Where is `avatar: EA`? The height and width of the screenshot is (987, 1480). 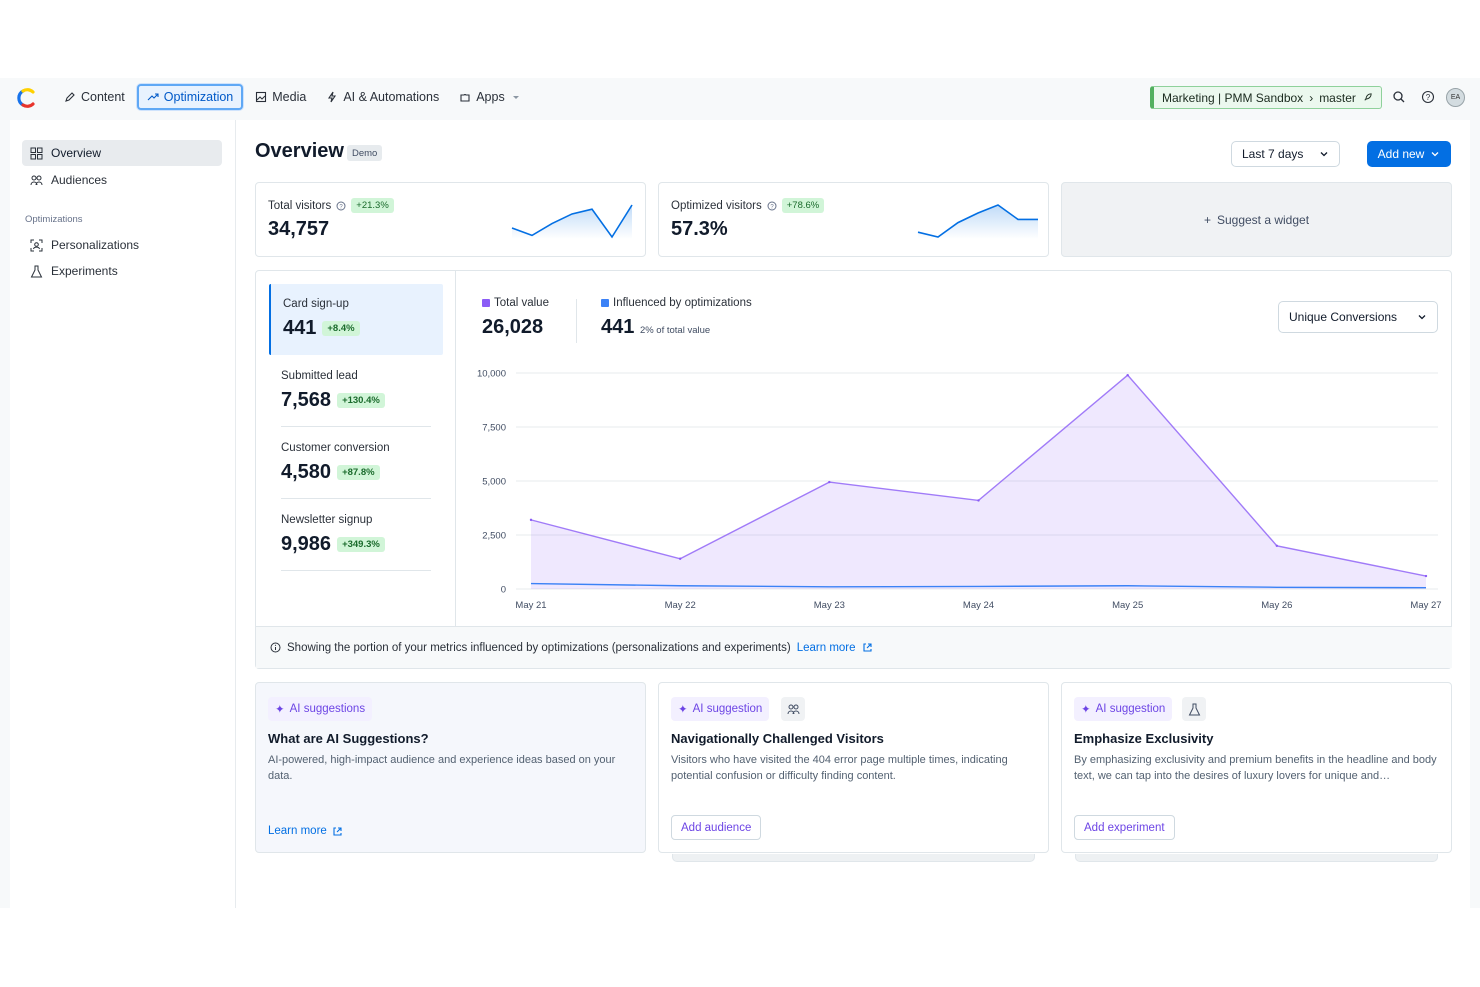
avatar: EA is located at coordinates (1455, 97).